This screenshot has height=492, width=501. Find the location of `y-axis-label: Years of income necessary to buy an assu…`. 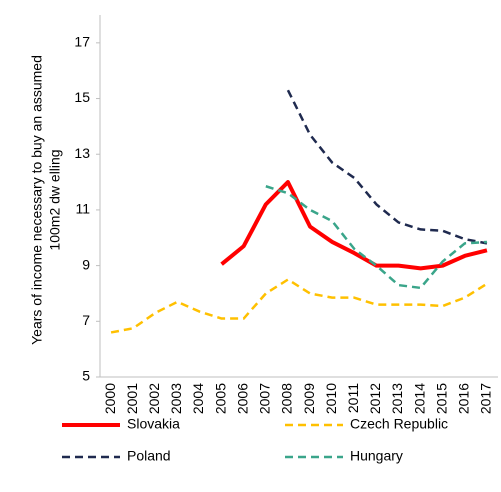

y-axis-label: Years of income necessary to buy an assu… is located at coordinates (37, 200).